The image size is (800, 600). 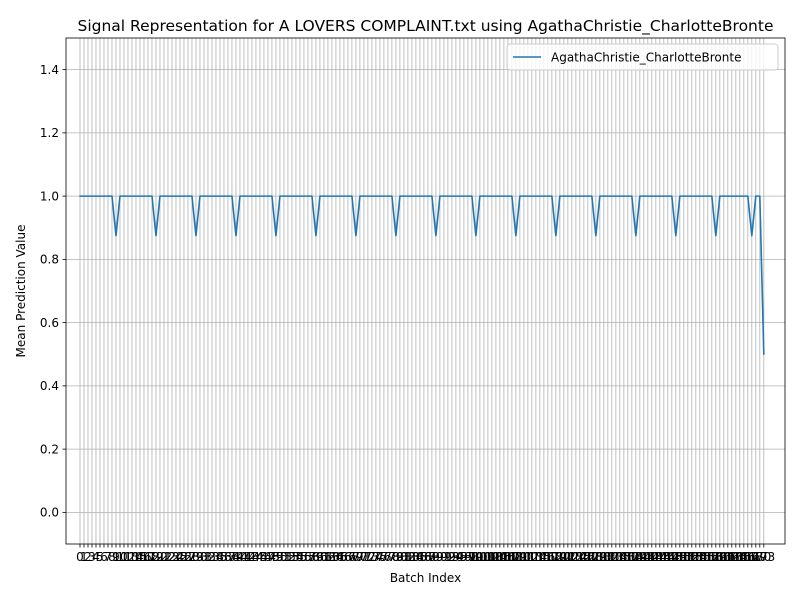 I want to click on x-tick-label: 170, so click(x=759, y=557).